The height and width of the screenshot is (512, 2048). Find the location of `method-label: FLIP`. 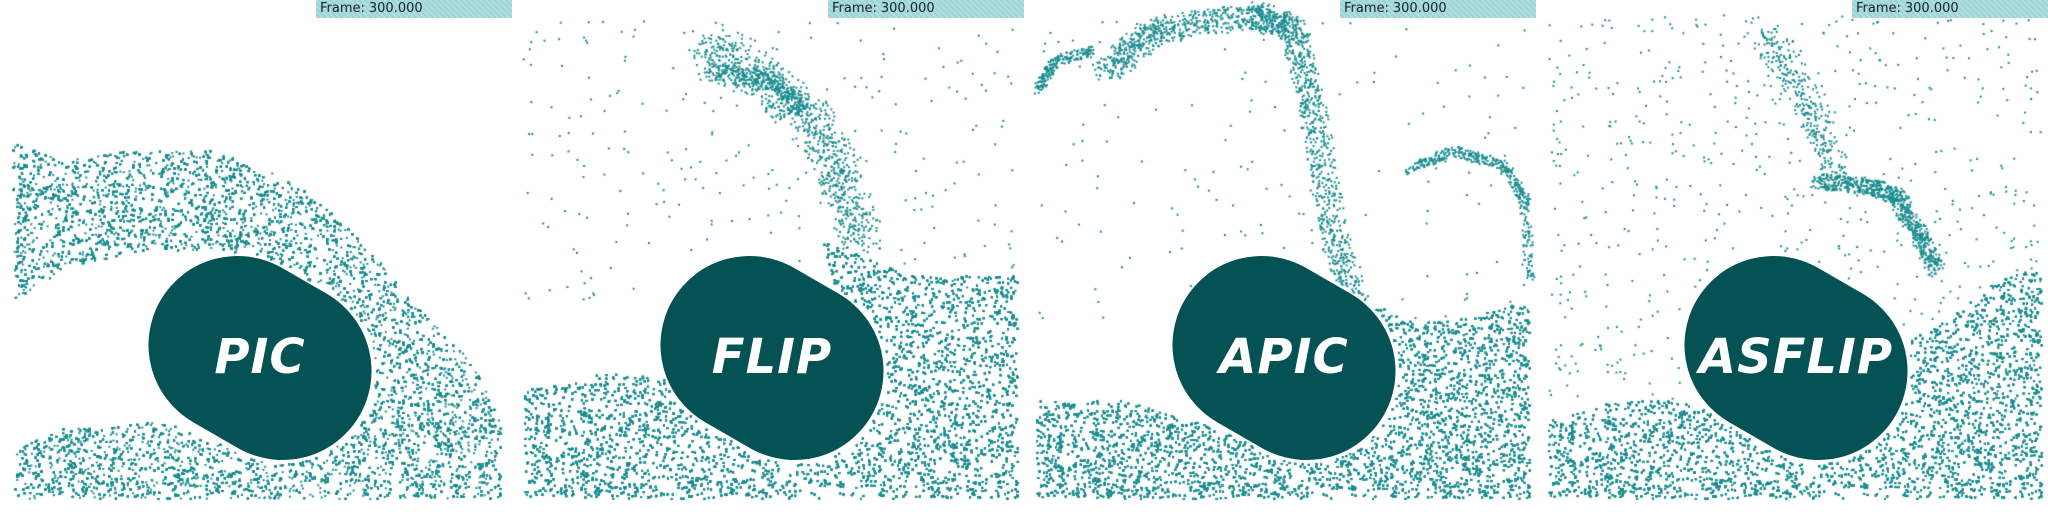

method-label: FLIP is located at coordinates (772, 357).